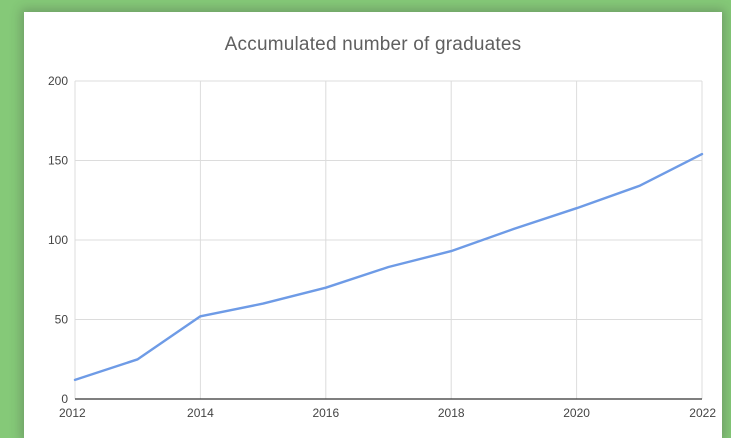  I want to click on x-tick-label: 2012, so click(72, 413).